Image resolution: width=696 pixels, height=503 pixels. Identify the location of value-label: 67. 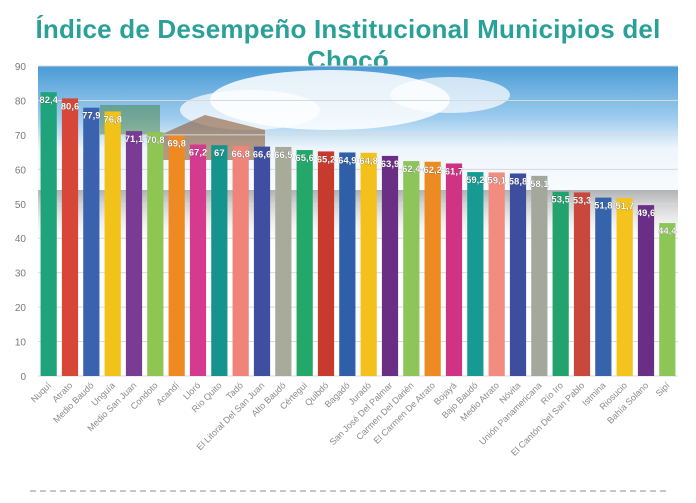
(219, 153).